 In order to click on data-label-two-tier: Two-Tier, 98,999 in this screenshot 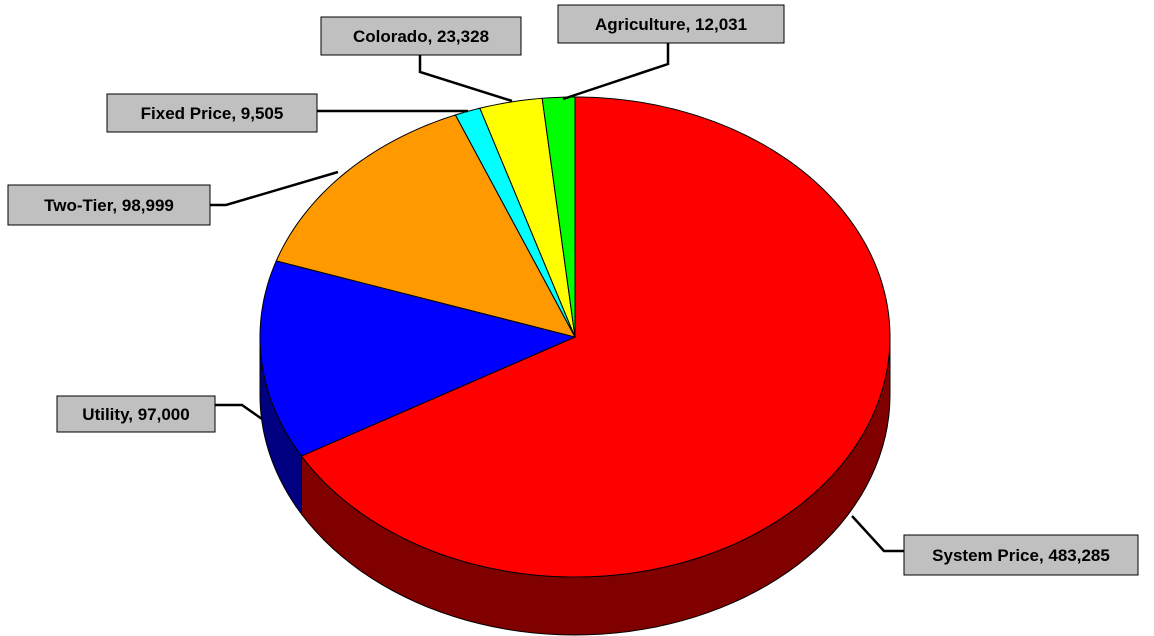, I will do `click(109, 205)`.